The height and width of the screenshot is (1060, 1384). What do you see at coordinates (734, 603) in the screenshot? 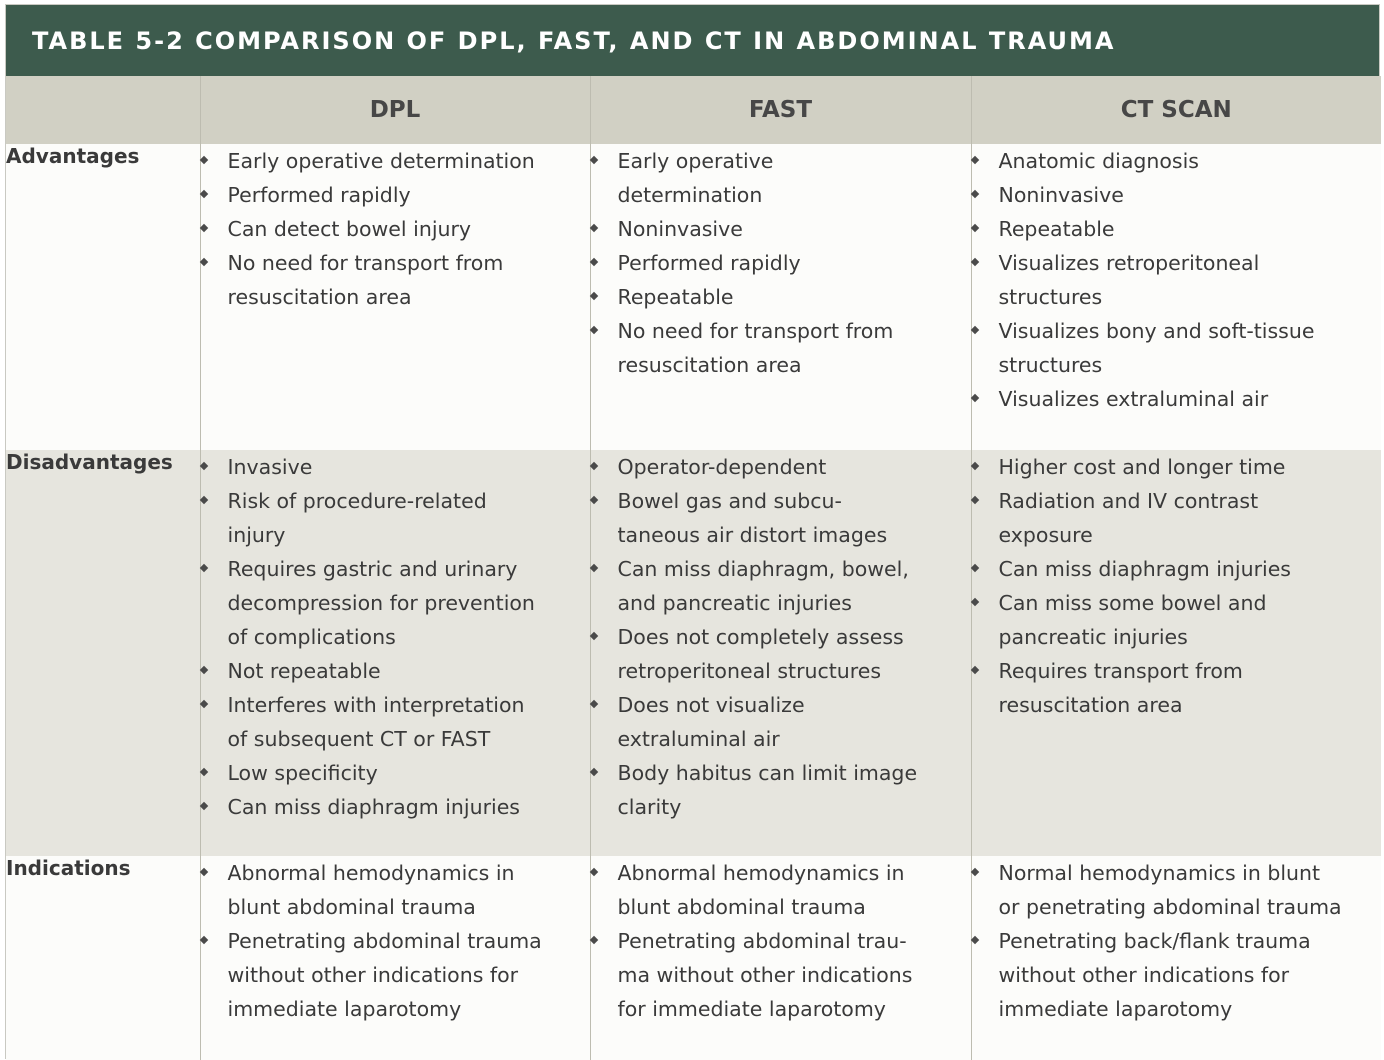
I see `bullet-text-line: and pancreatic injuries` at bounding box center [734, 603].